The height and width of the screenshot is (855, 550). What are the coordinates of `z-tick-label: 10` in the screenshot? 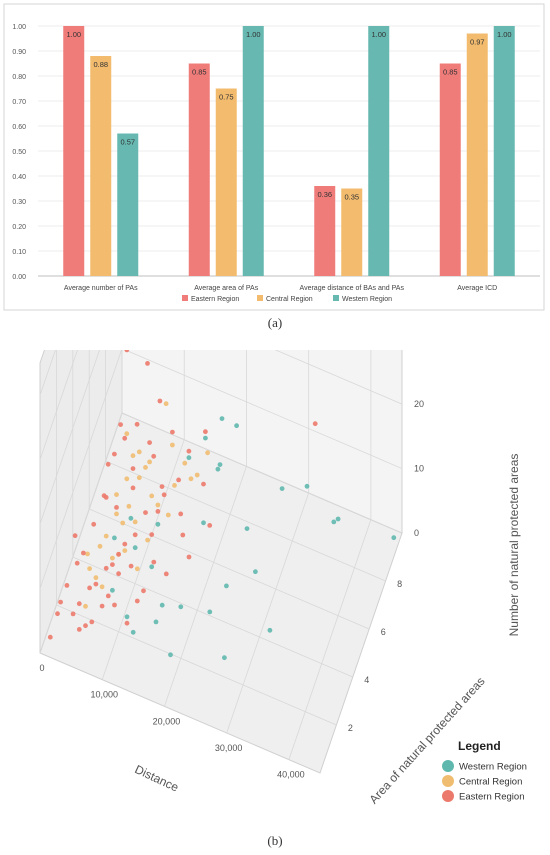 It's located at (419, 469).